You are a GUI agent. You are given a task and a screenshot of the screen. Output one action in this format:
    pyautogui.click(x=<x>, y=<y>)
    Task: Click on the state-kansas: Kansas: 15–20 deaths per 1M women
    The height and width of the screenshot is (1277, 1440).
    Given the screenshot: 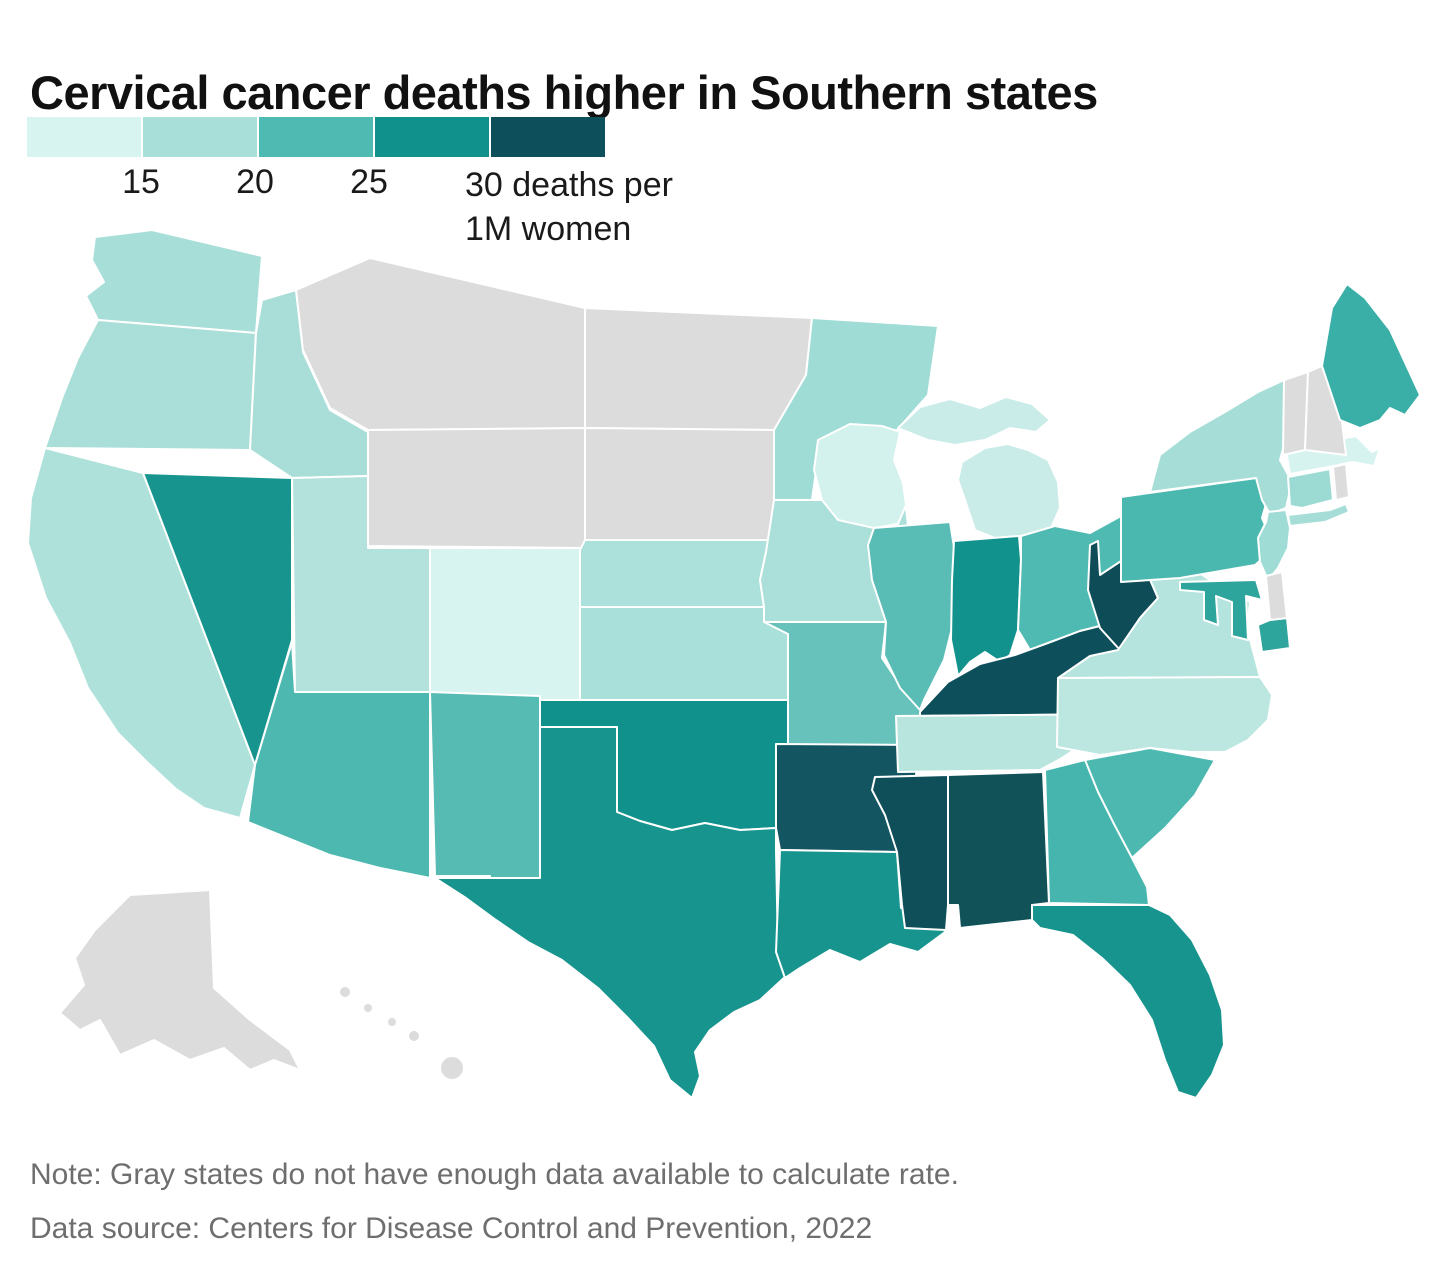 What is the action you would take?
    pyautogui.click(x=684, y=653)
    